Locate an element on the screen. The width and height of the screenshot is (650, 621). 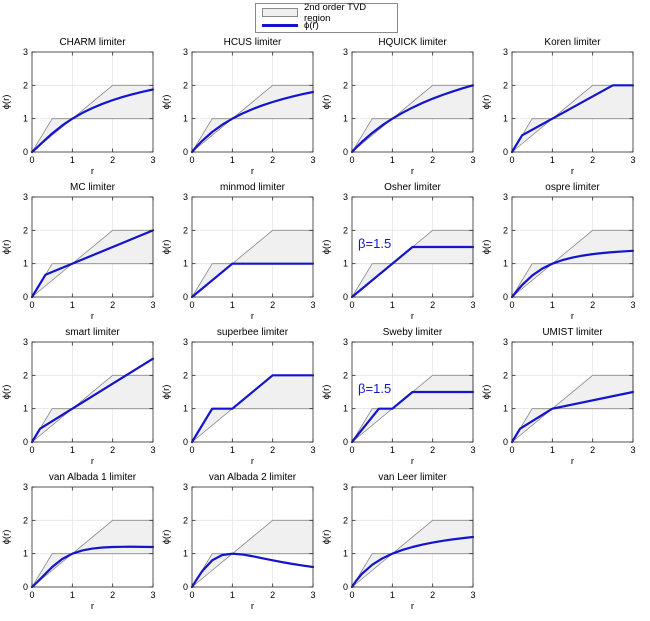
subplot-title: CHARM limiter is located at coordinates (92, 42).